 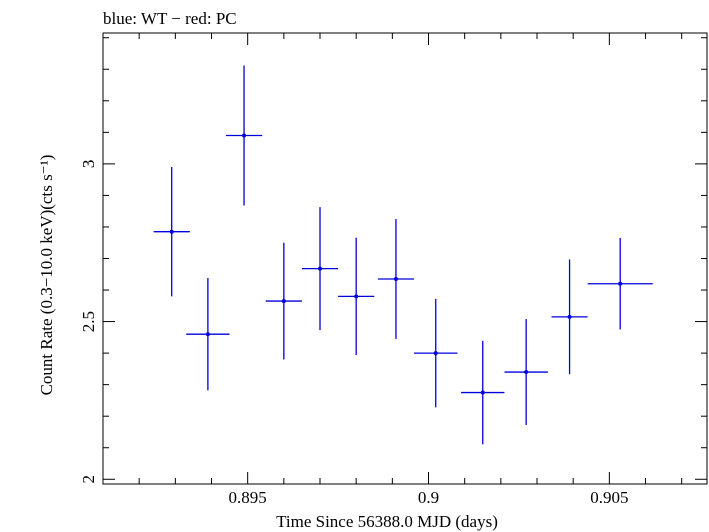 What do you see at coordinates (428, 497) in the screenshot?
I see `x-tick-label: 0.9` at bounding box center [428, 497].